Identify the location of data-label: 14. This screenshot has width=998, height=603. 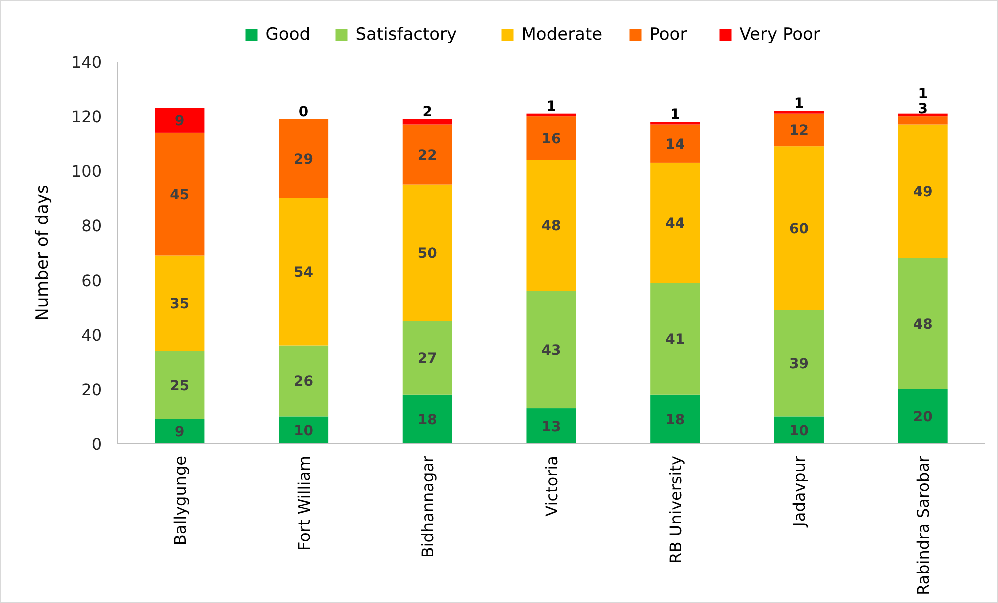
(676, 144).